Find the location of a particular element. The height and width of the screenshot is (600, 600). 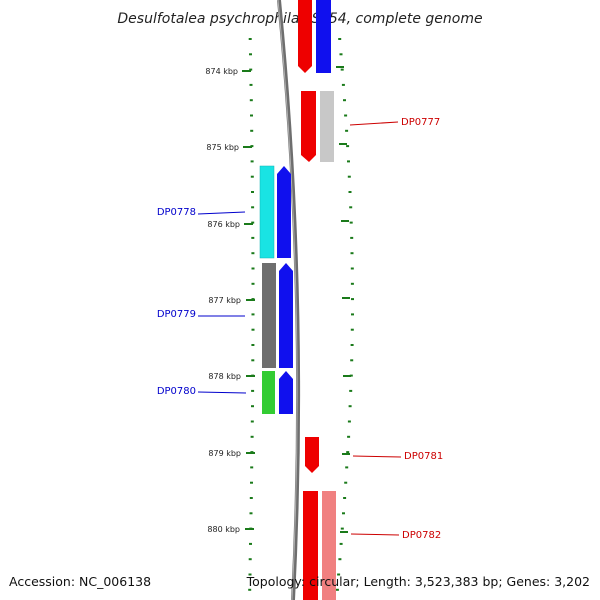

scale-label-879: 879 kbp is located at coordinates (224, 453).